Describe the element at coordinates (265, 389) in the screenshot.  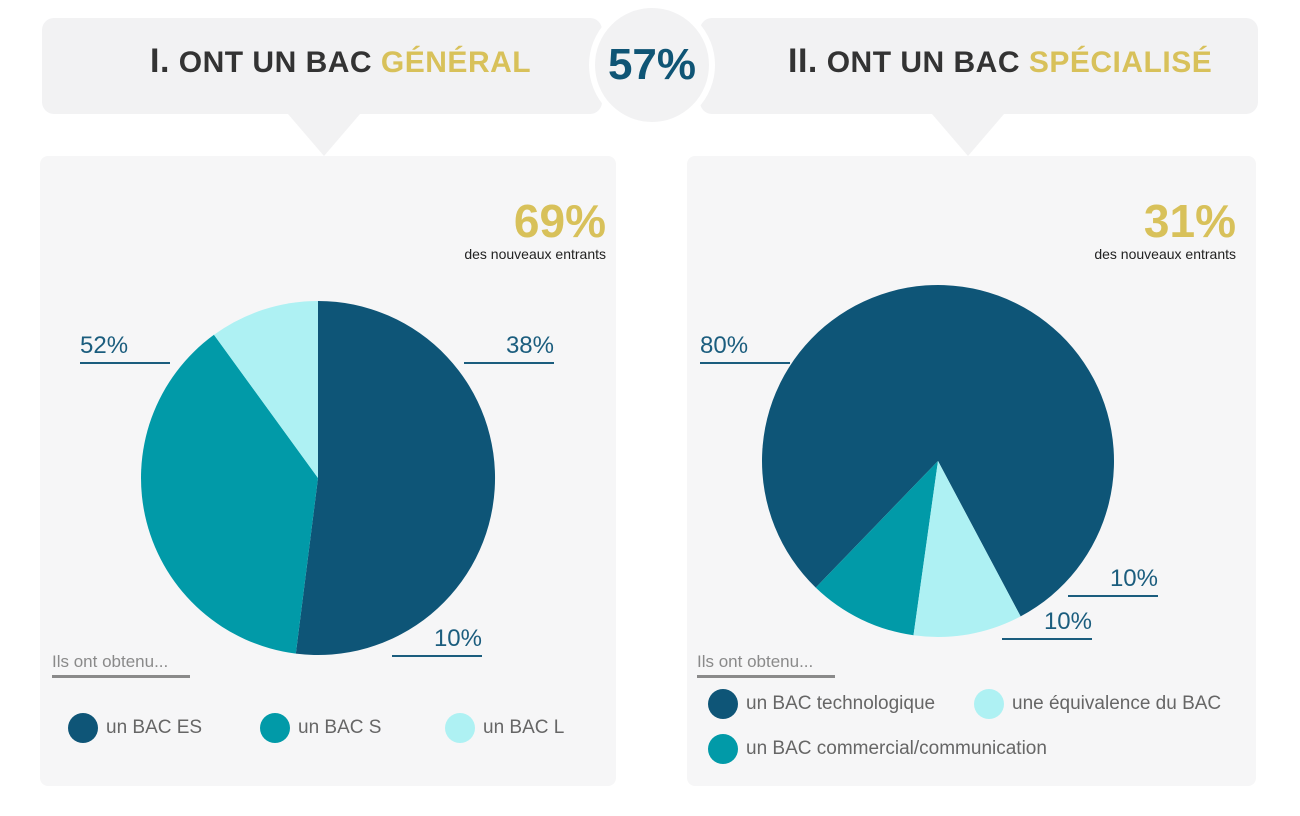
I see `pie-slice-un-bac-l` at that location.